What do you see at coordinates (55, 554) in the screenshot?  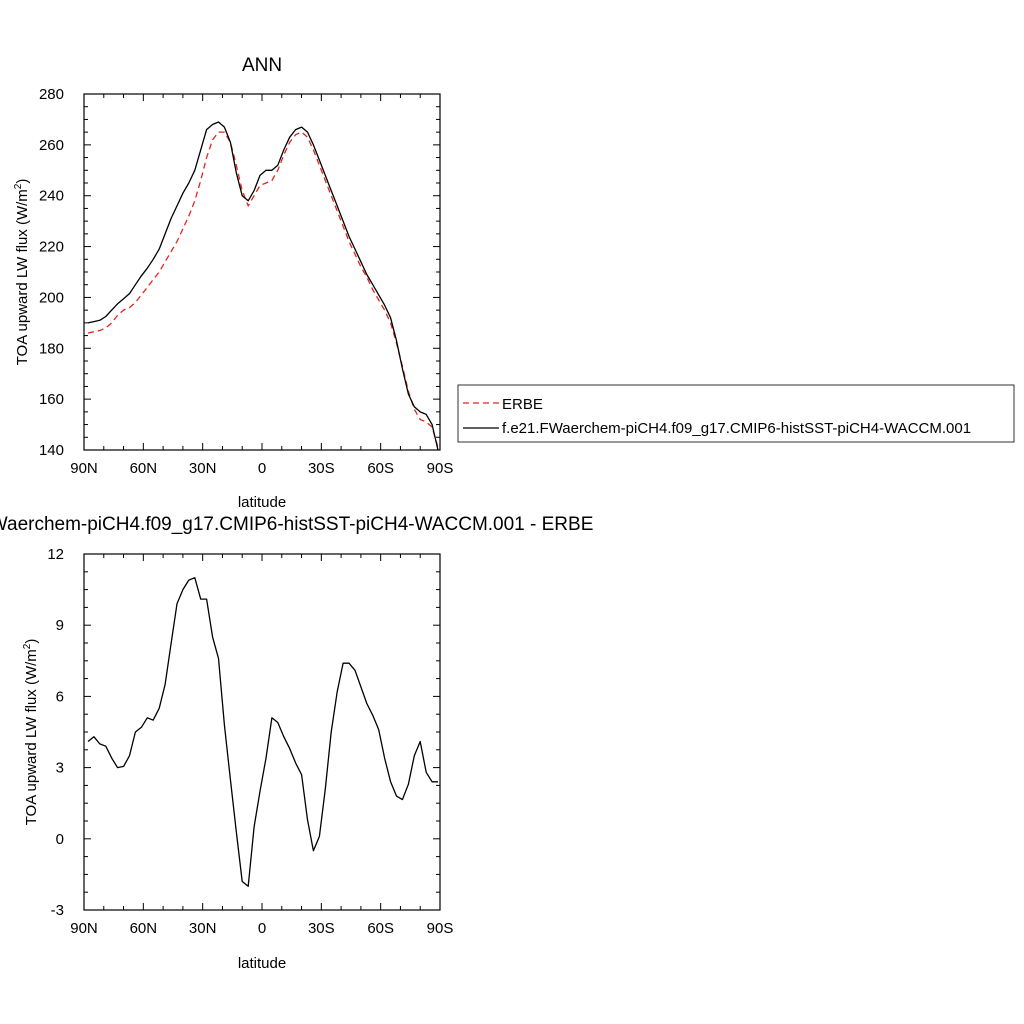 I see `y-tick-label: 12` at bounding box center [55, 554].